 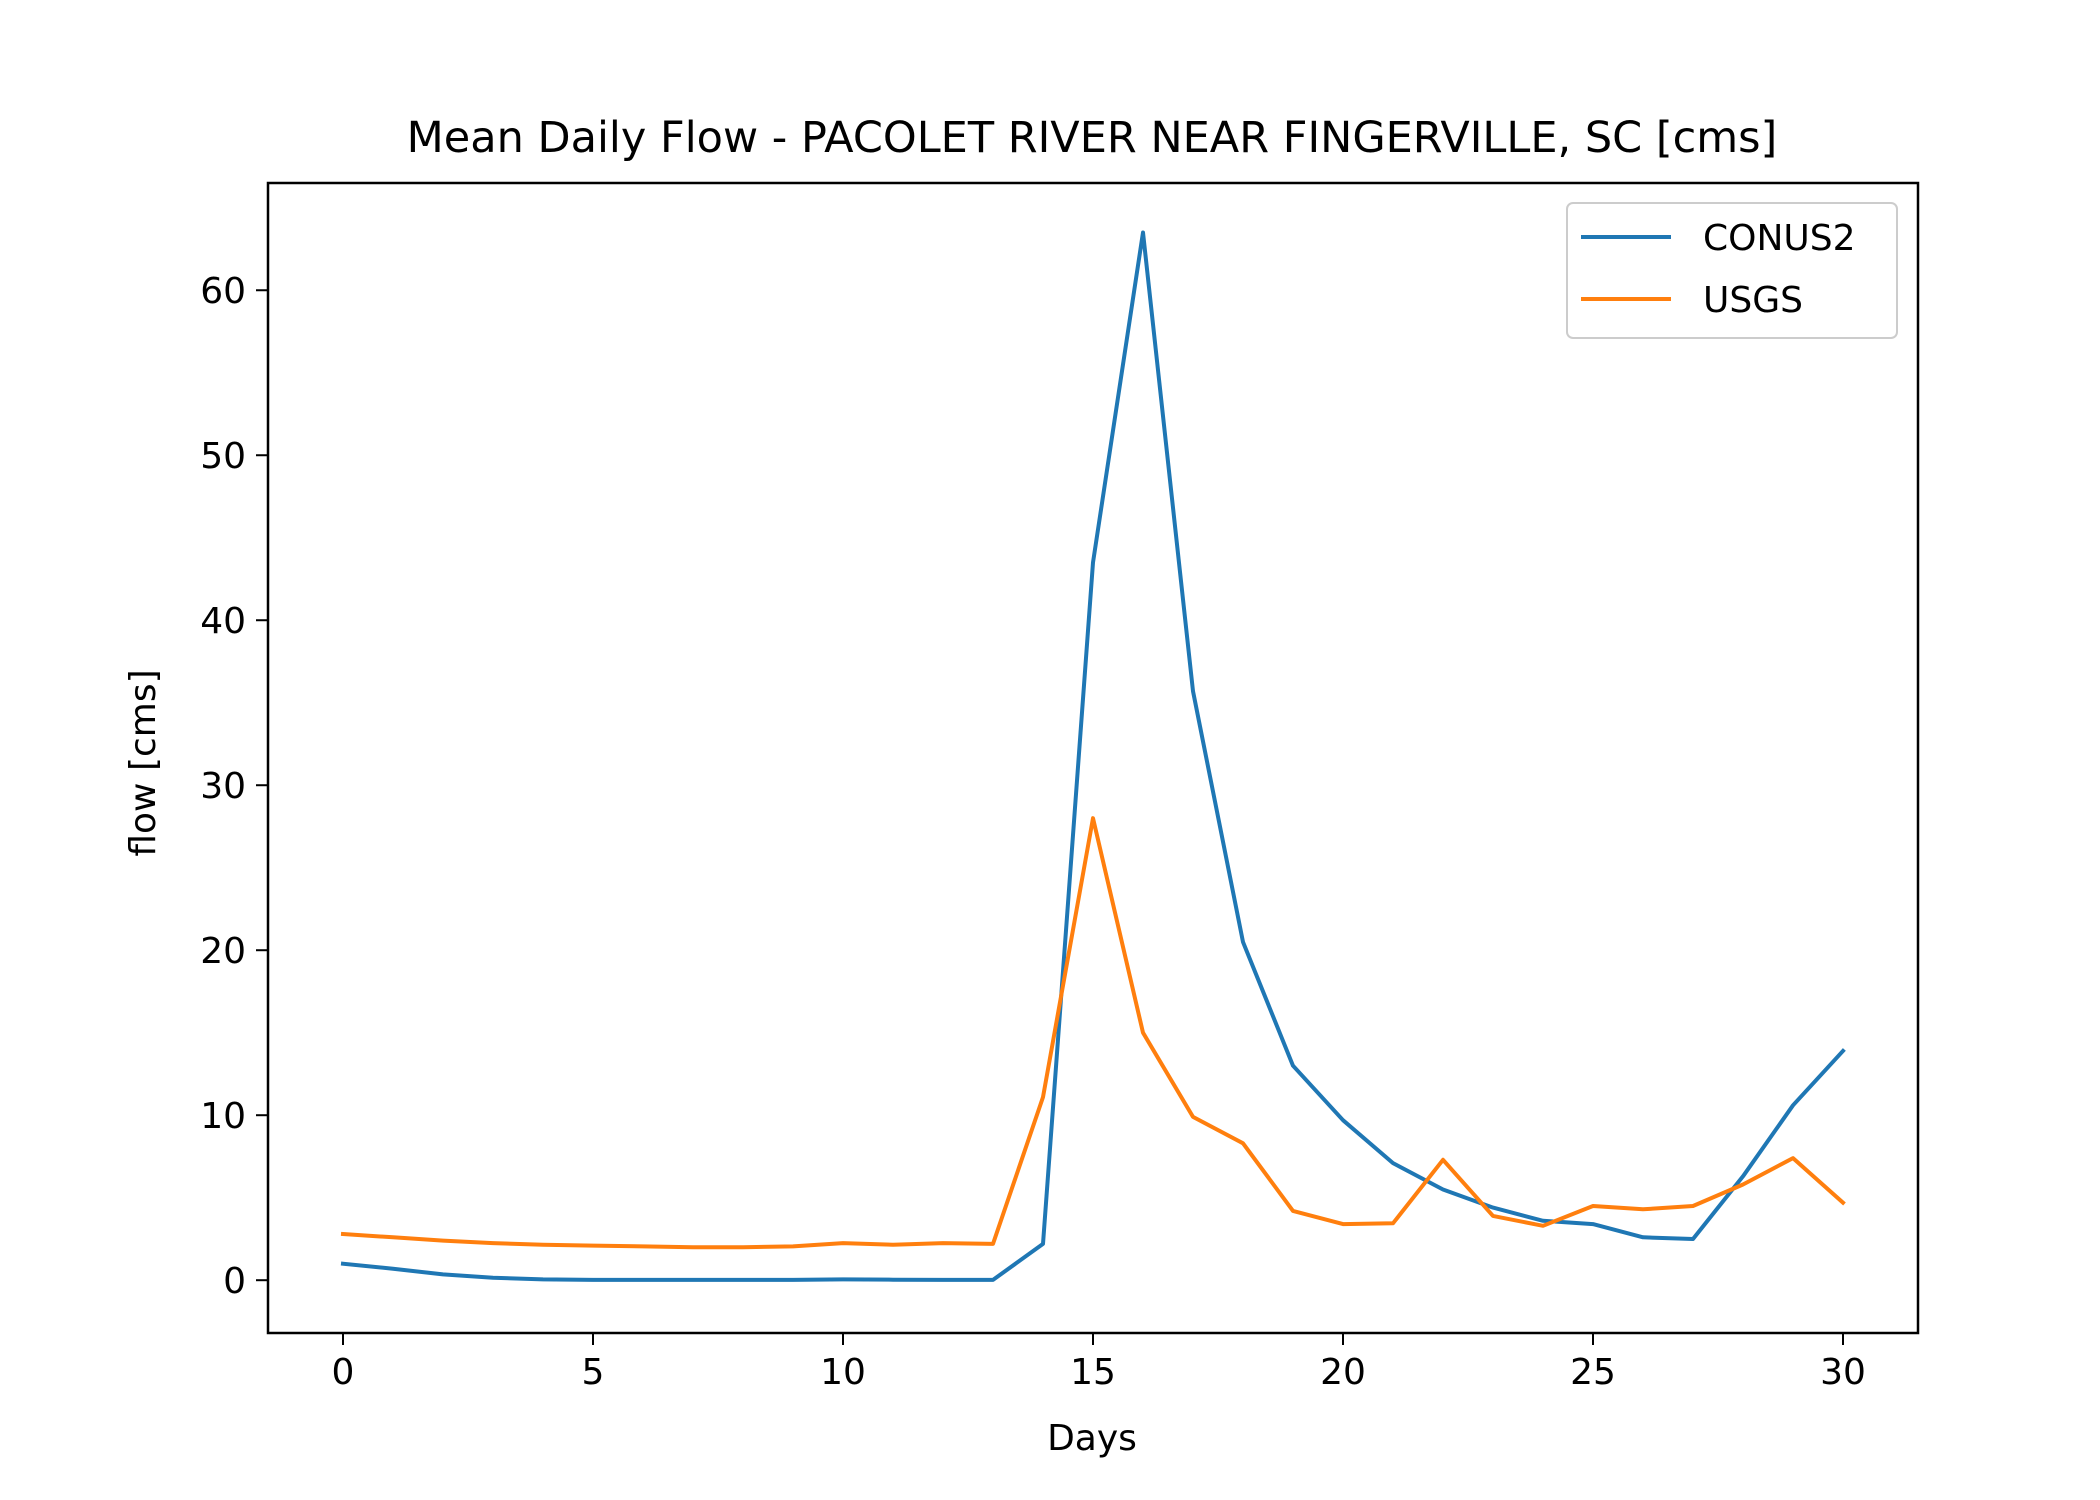 I want to click on legend-label-conus2: CONUS2, so click(x=1779, y=238).